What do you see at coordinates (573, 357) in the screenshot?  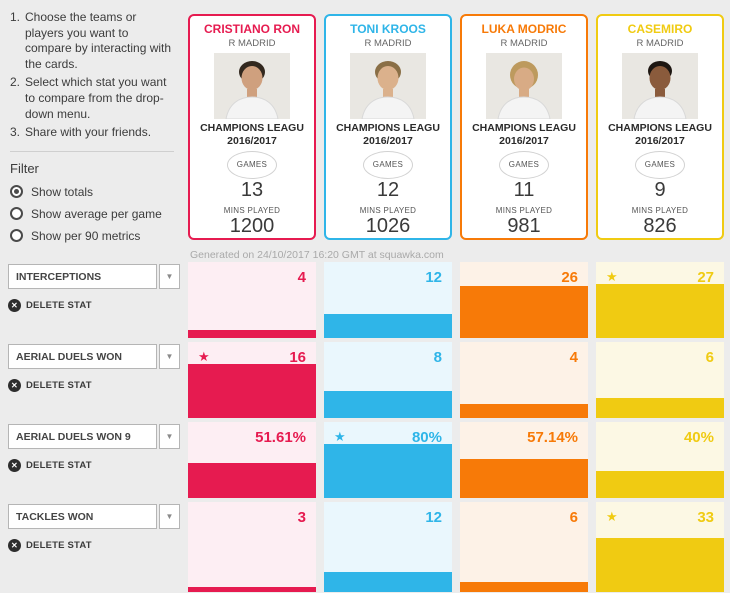 I see `stat-value: 4` at bounding box center [573, 357].